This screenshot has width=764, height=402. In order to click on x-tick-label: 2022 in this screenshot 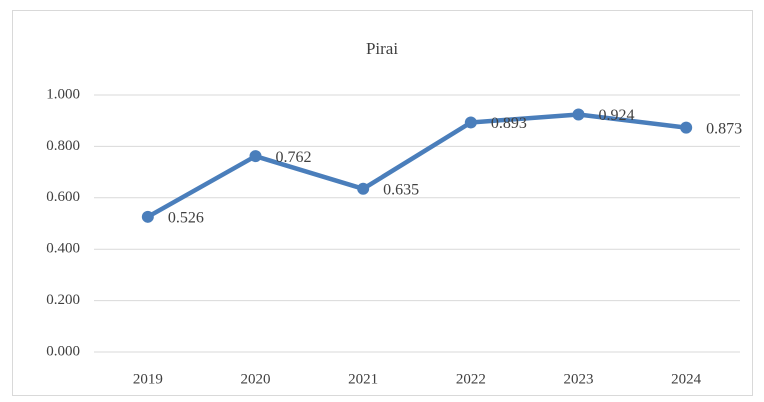, I will do `click(471, 379)`.